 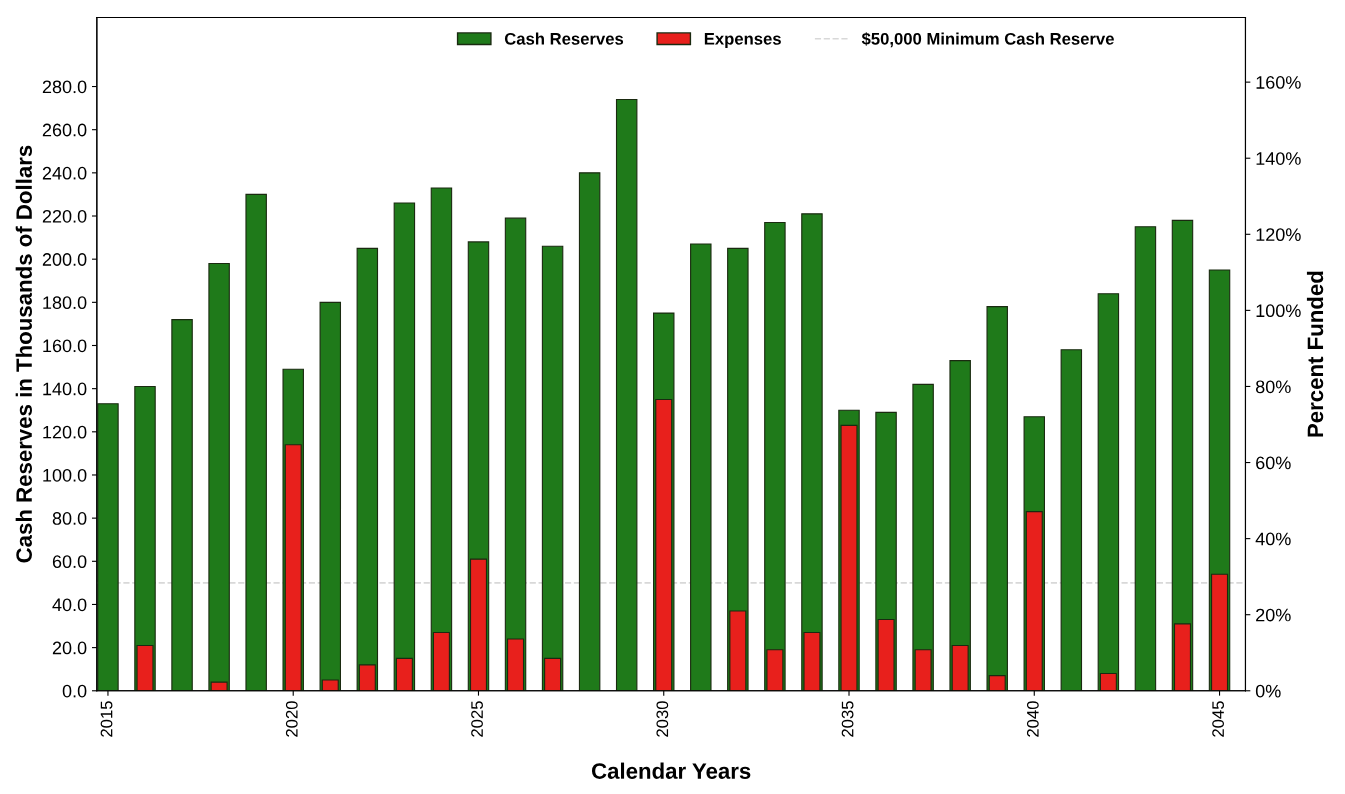 What do you see at coordinates (742, 40) in the screenshot?
I see `legend-label: Expenses` at bounding box center [742, 40].